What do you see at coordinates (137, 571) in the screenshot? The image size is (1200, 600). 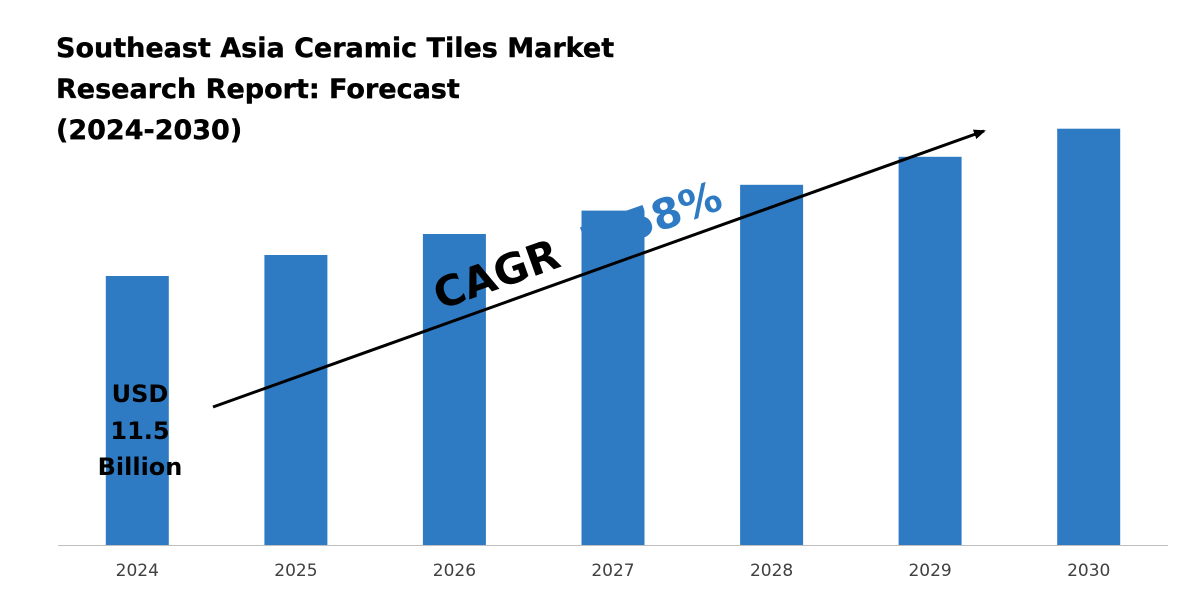 I see `x-tick-label-2024: 2024` at bounding box center [137, 571].